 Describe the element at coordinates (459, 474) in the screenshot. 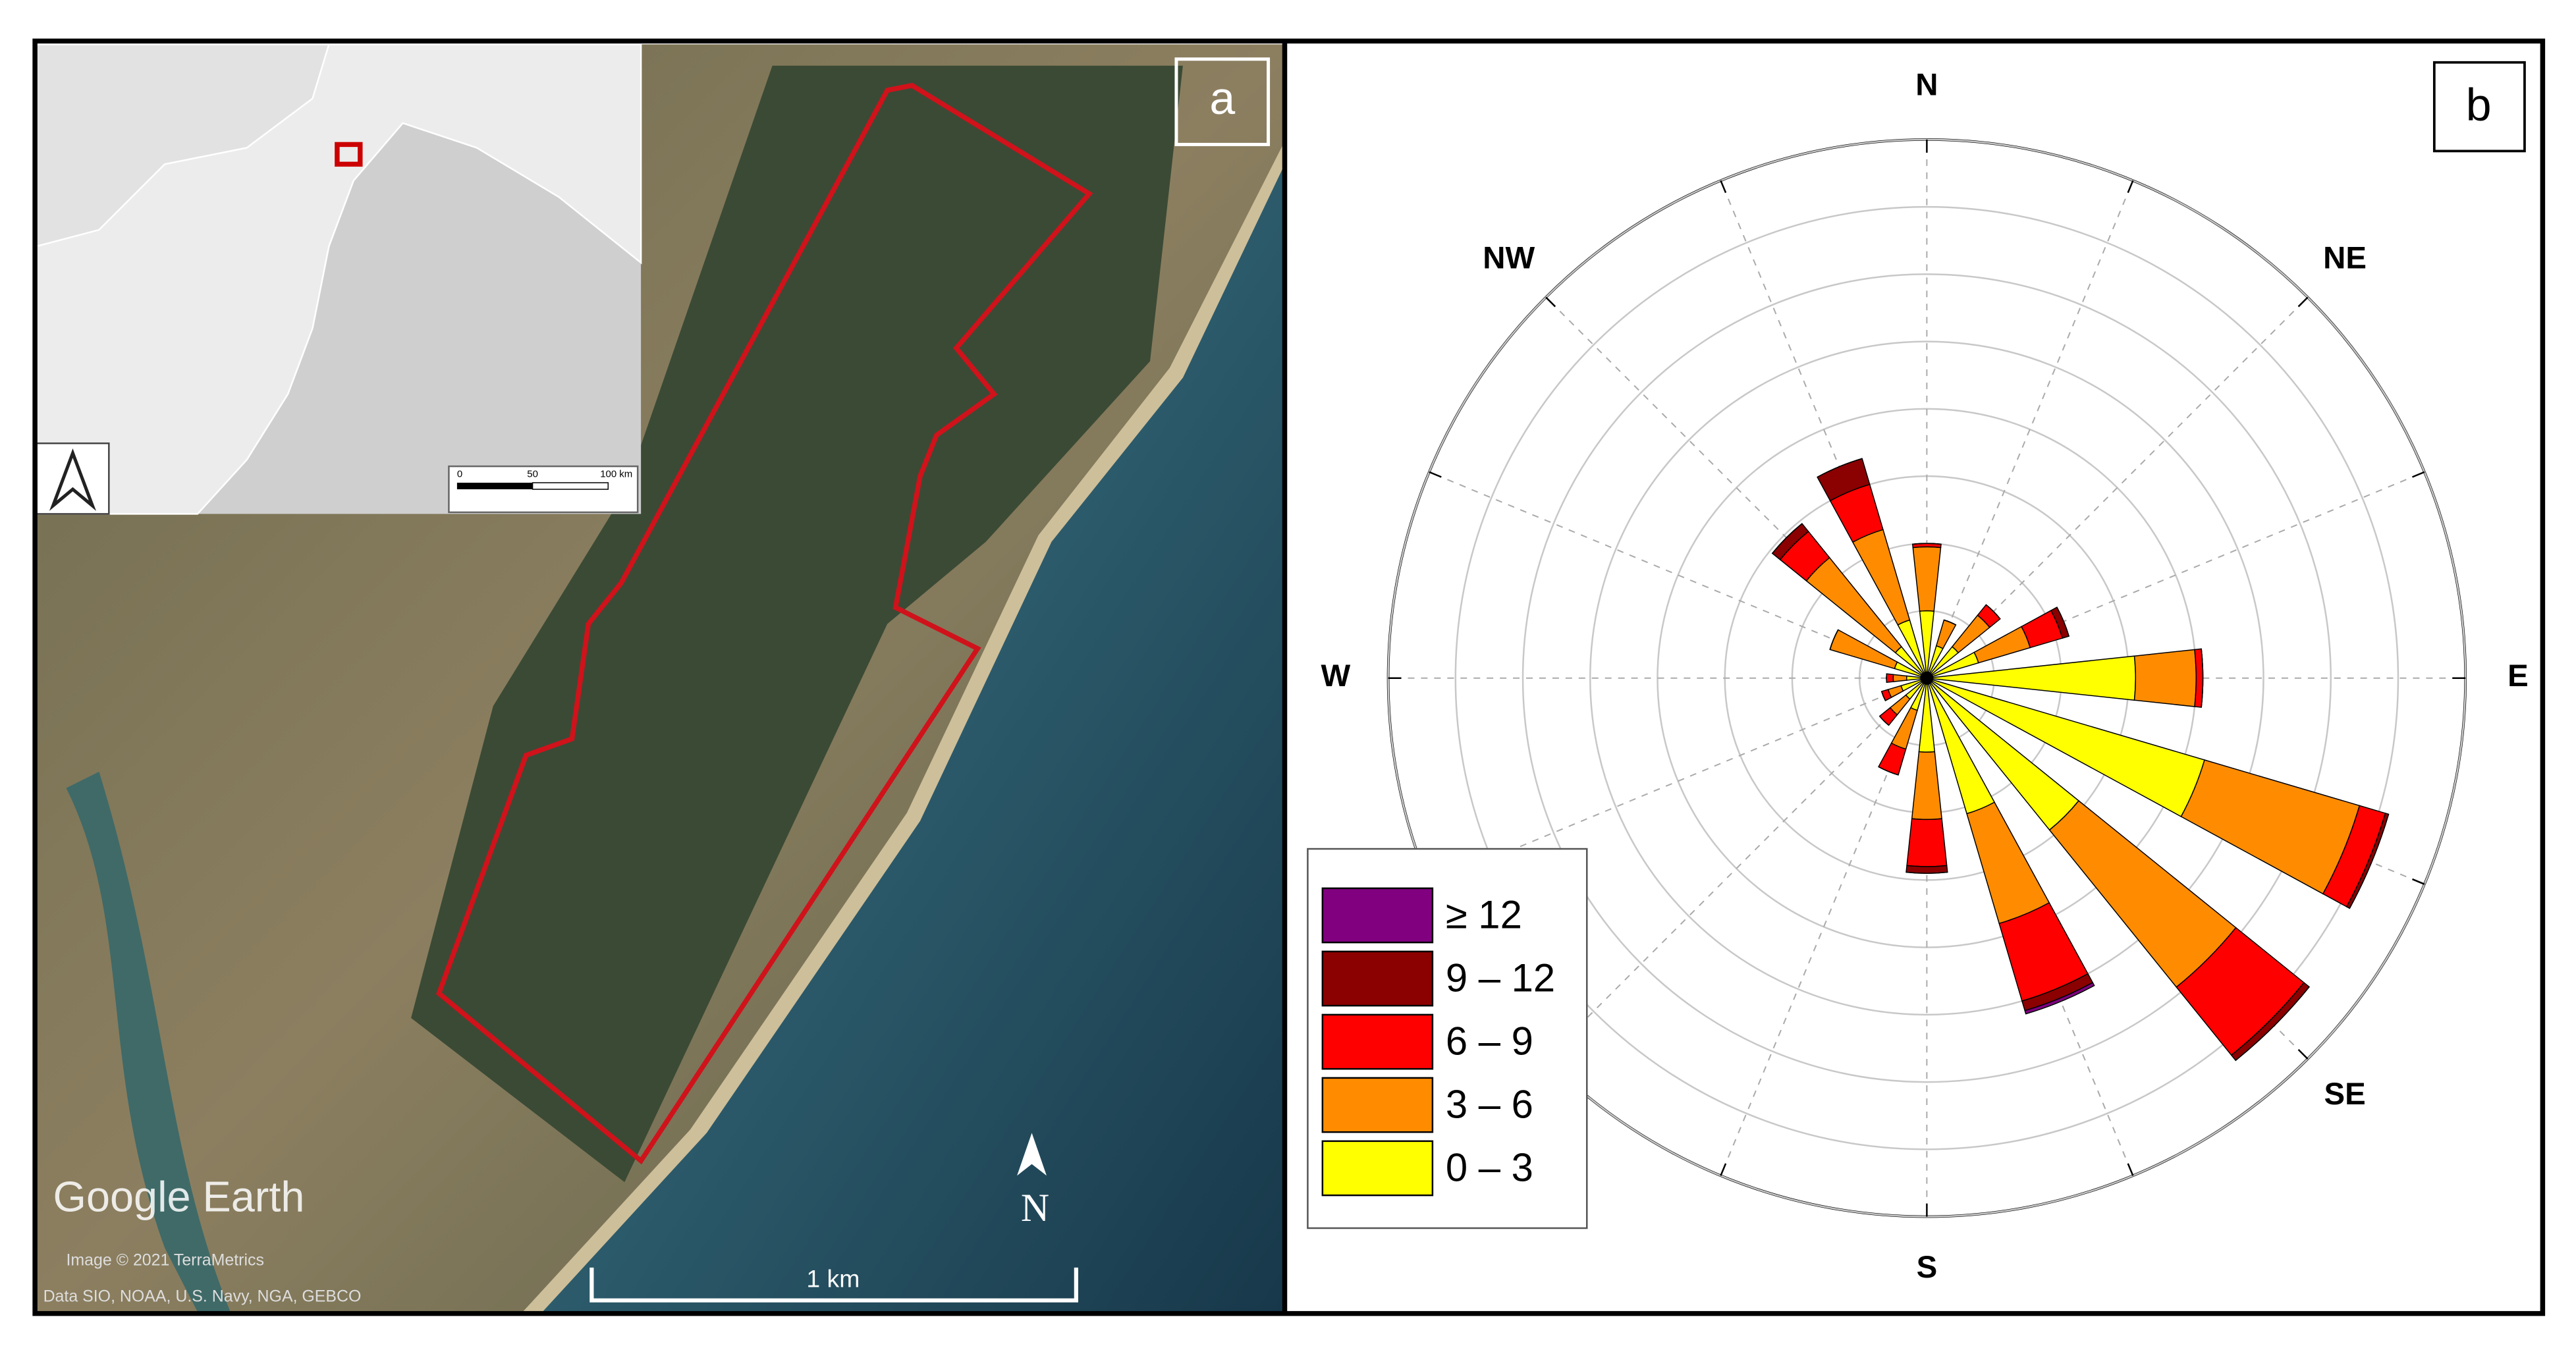

I see `inset-scale-label: 0` at that location.